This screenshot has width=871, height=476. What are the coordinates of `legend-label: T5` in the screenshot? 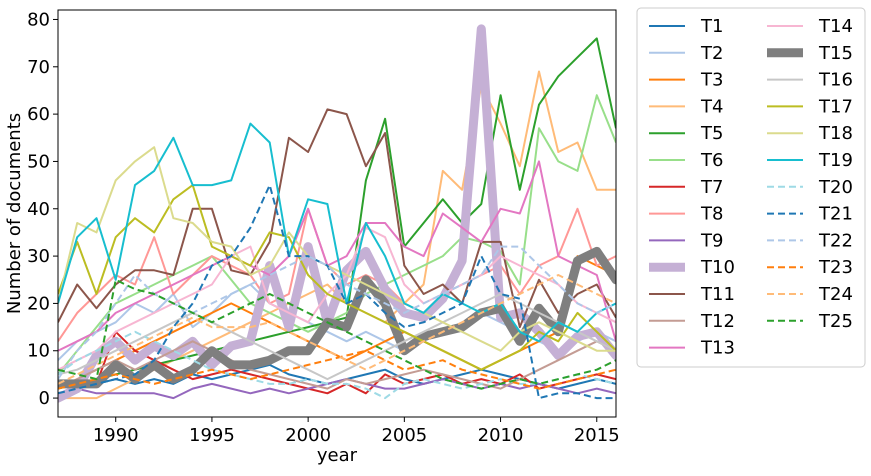 It's located at (711, 133).